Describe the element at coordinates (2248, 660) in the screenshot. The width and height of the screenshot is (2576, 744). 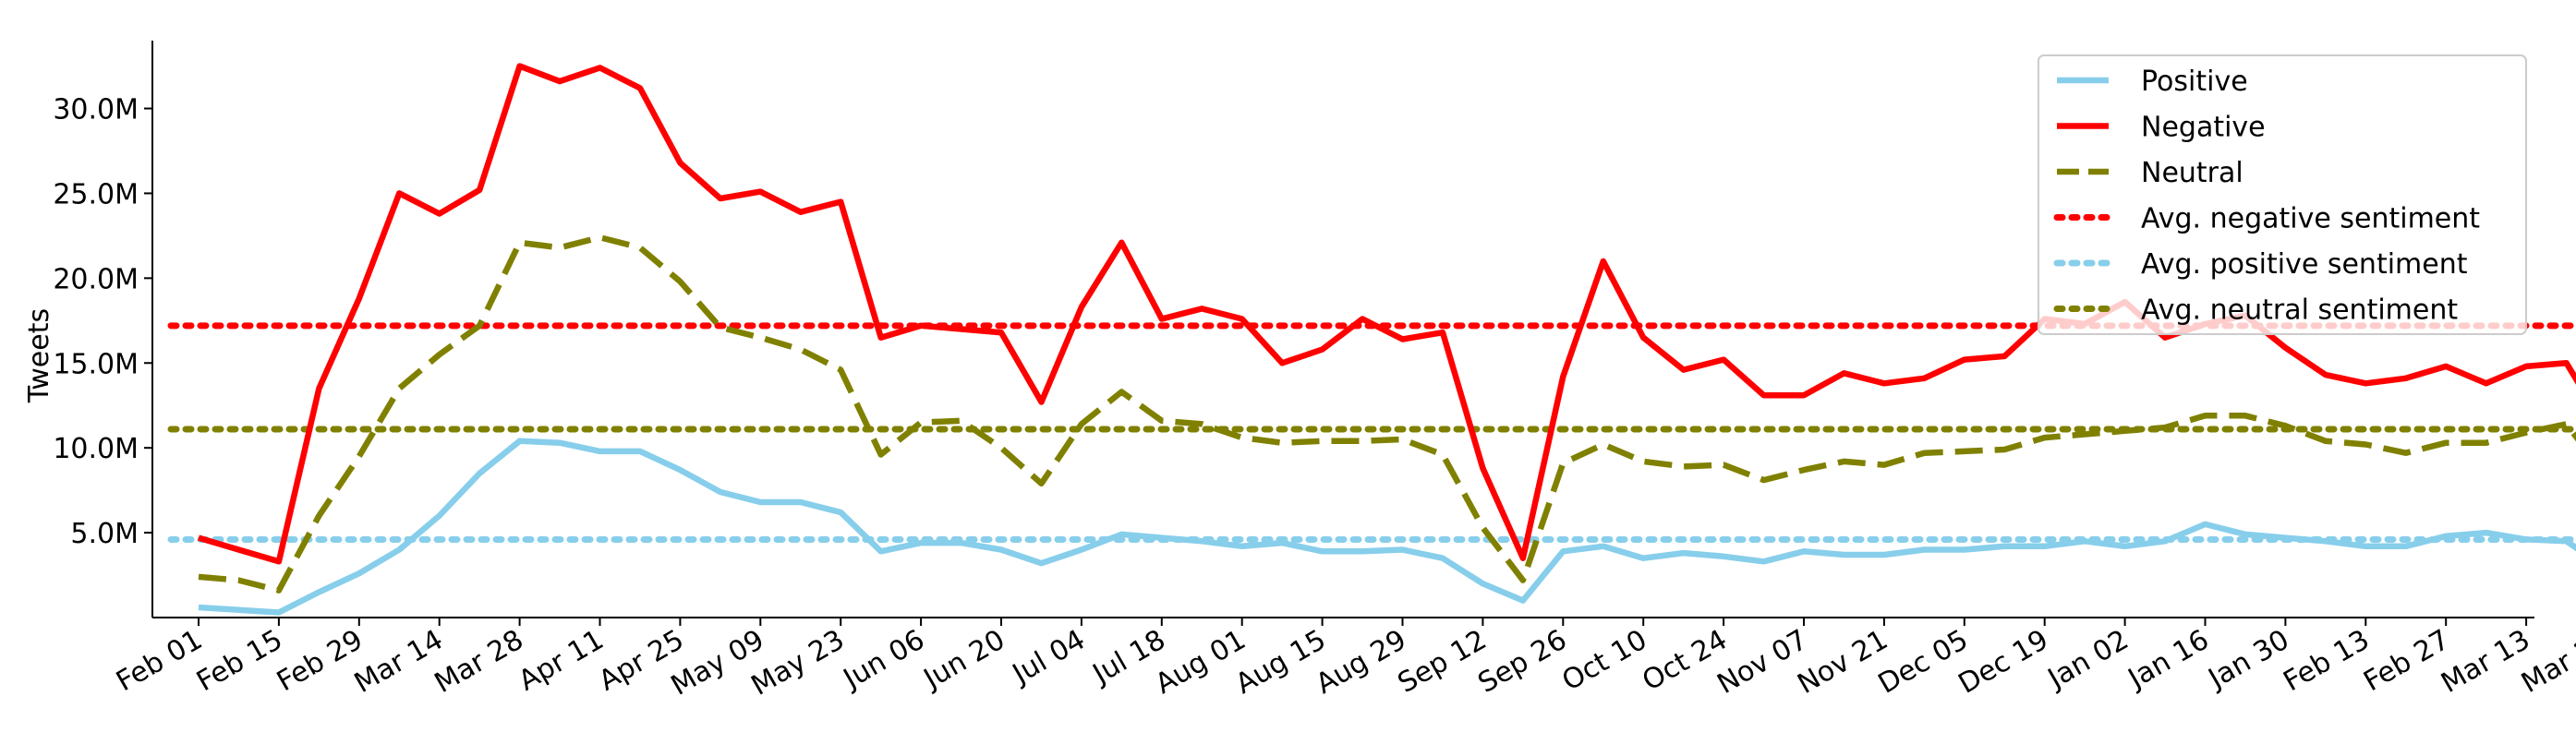
I see `x-tick-label: Jan 30` at that location.